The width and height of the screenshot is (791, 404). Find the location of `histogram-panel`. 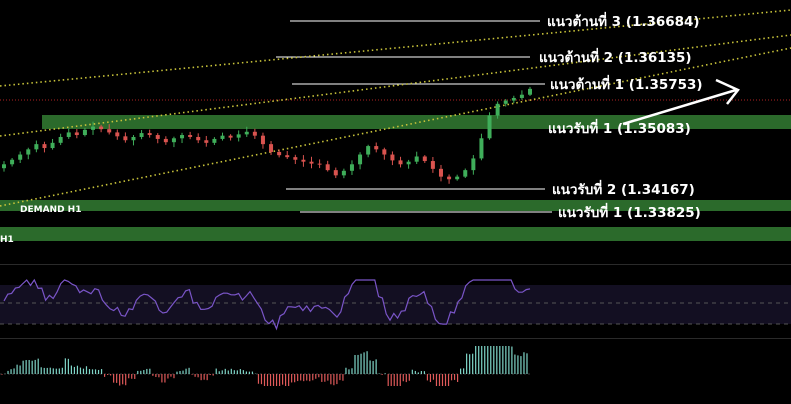

histogram-panel is located at coordinates (265, 366).